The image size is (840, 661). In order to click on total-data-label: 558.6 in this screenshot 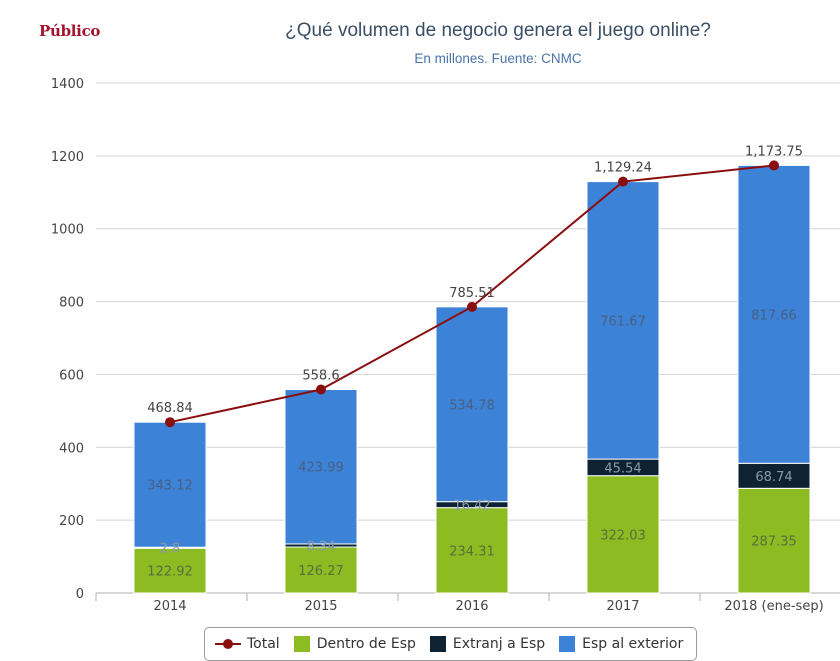, I will do `click(320, 376)`.